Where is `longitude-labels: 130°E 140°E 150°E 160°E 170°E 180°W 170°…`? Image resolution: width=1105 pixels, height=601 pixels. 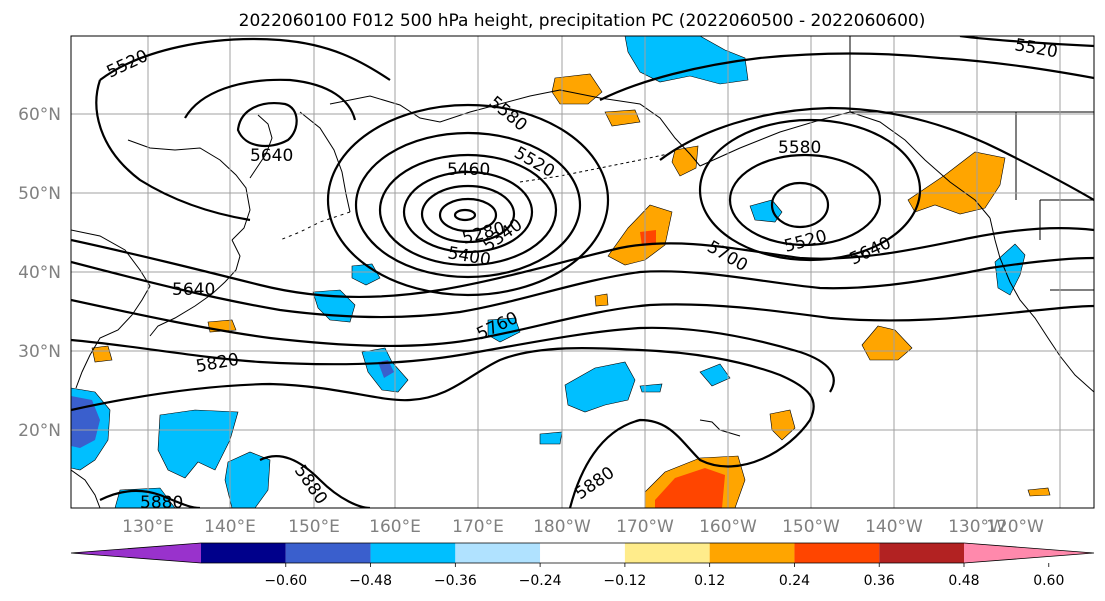 longitude-labels: 130°E 140°E 150°E 160°E 170°E 180°W 170°… is located at coordinates (583, 527).